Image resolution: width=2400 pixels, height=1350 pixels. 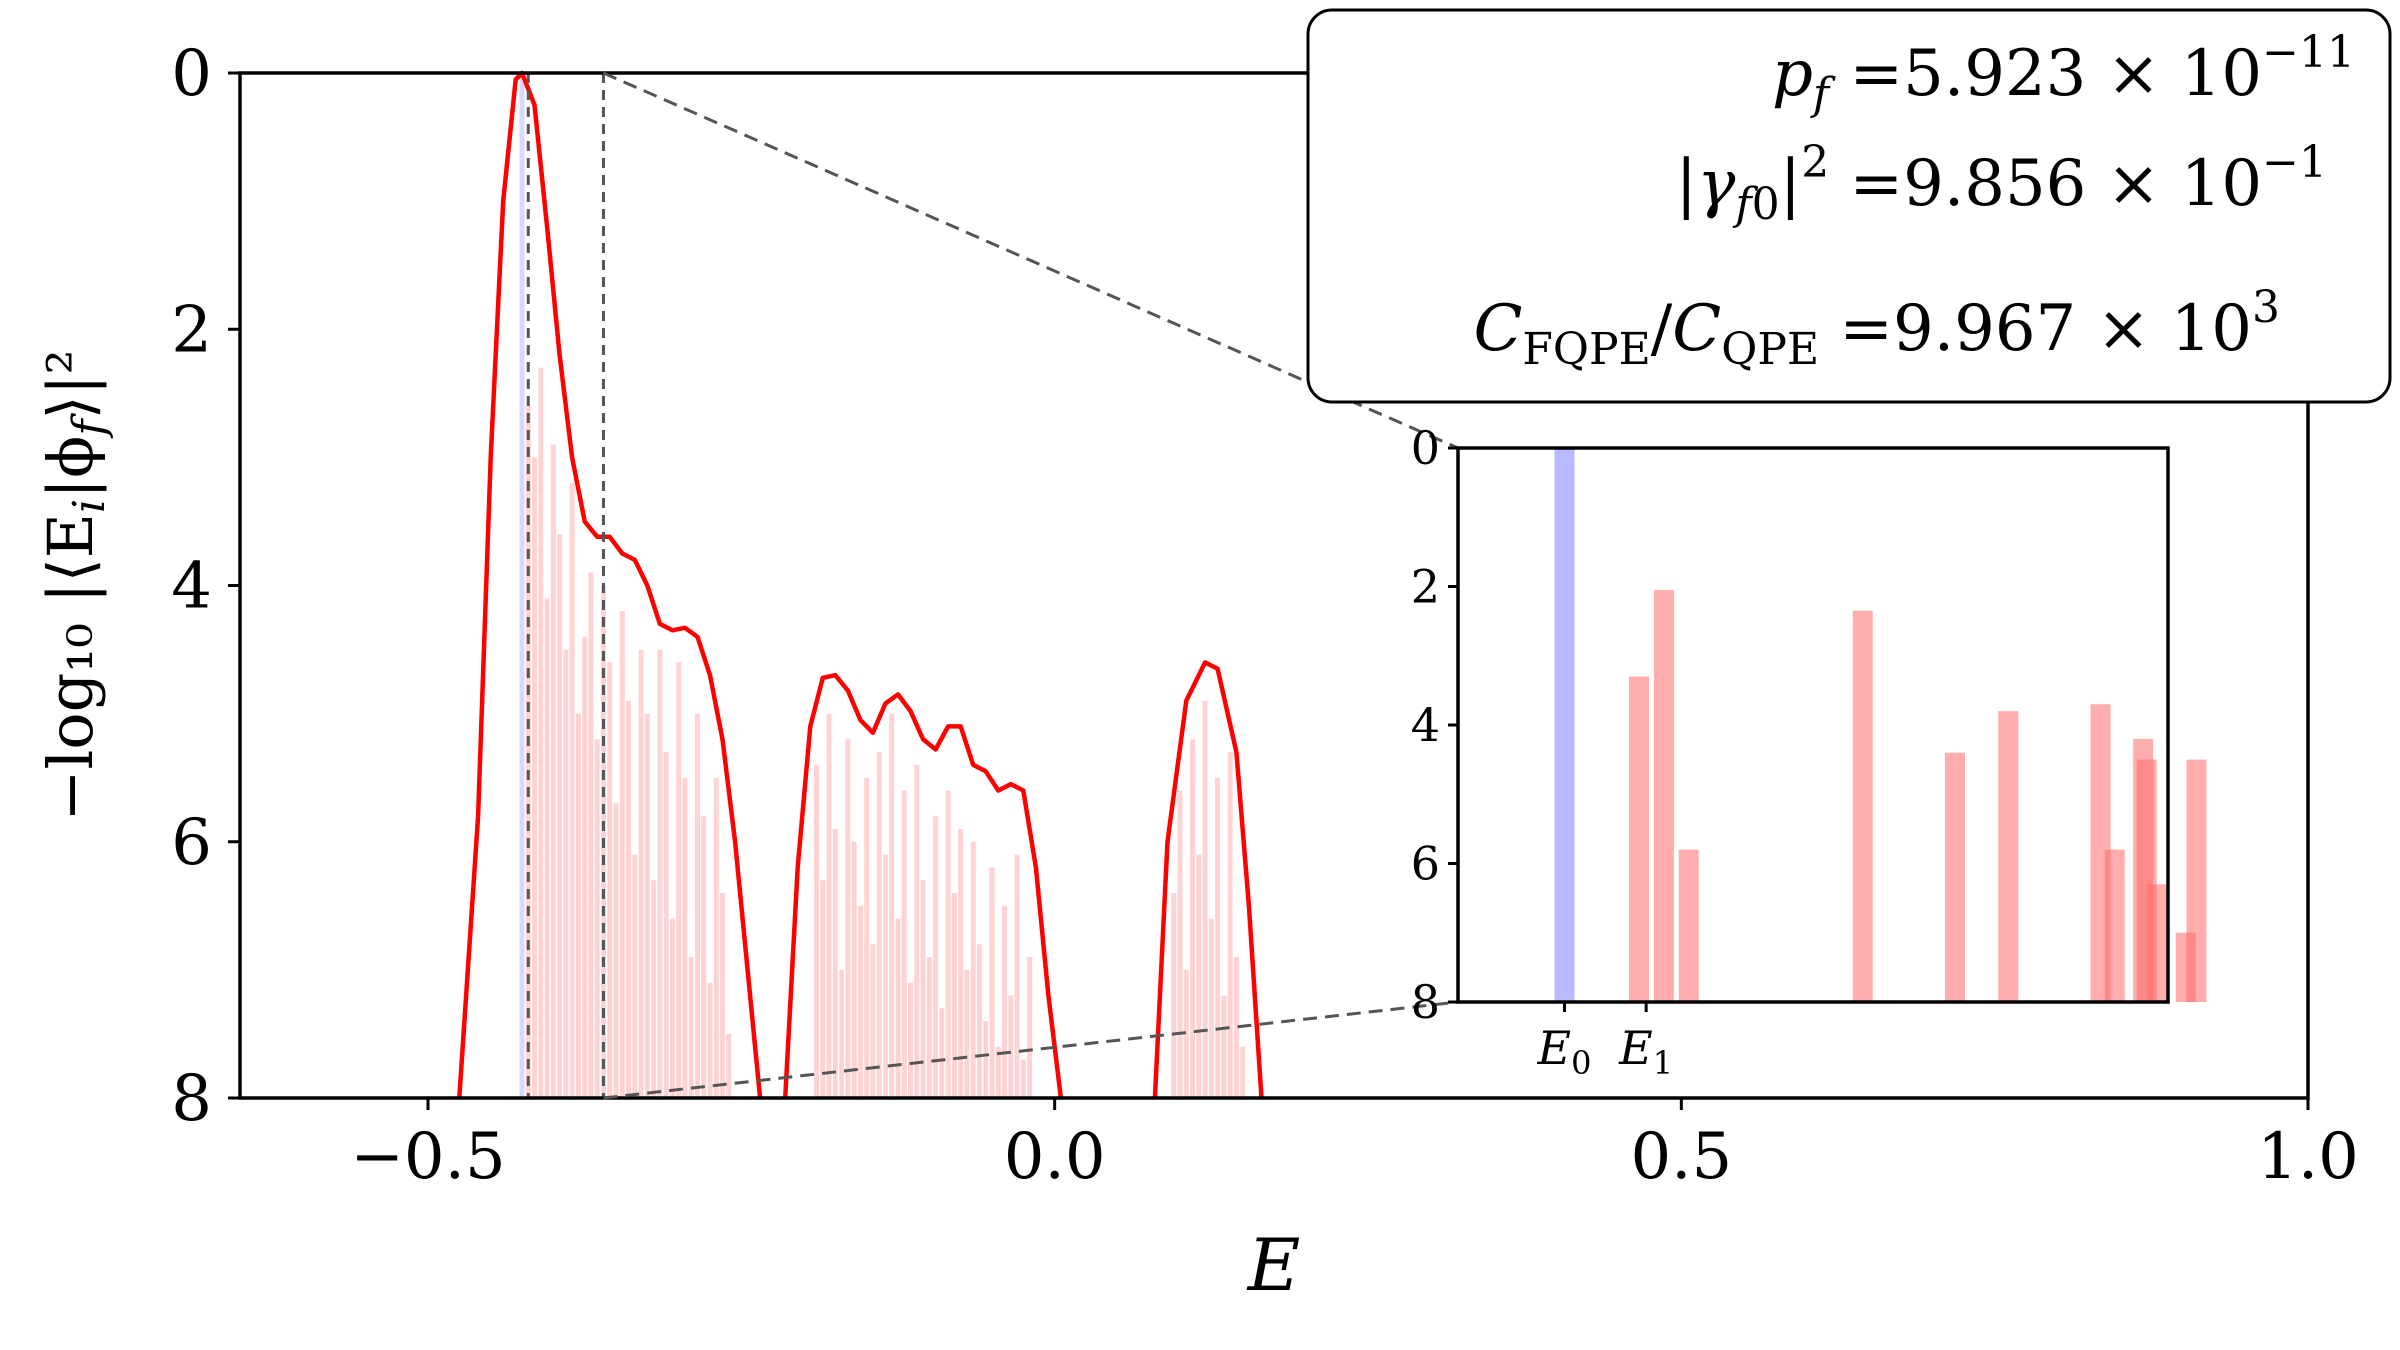 What do you see at coordinates (522, 585) in the screenshot?
I see `main-ground-bar` at bounding box center [522, 585].